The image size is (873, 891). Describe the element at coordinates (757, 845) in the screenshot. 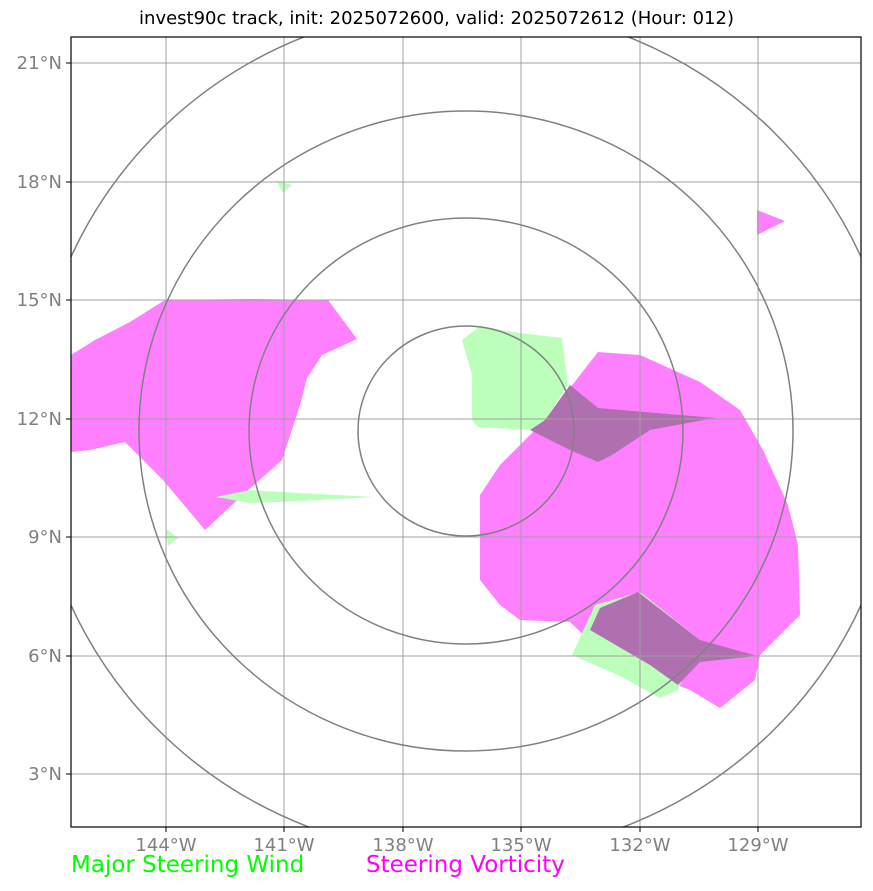

I see `lon-label-129w: 129°W` at that location.